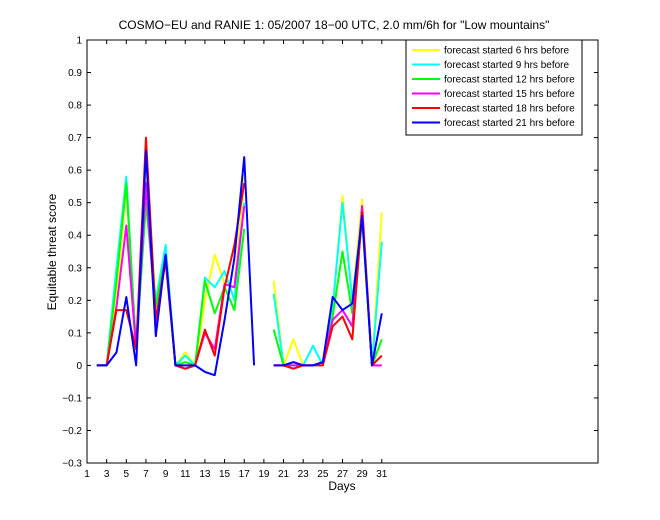 The image size is (660, 520). I want to click on y-tick-label: 0.9, so click(75, 73).